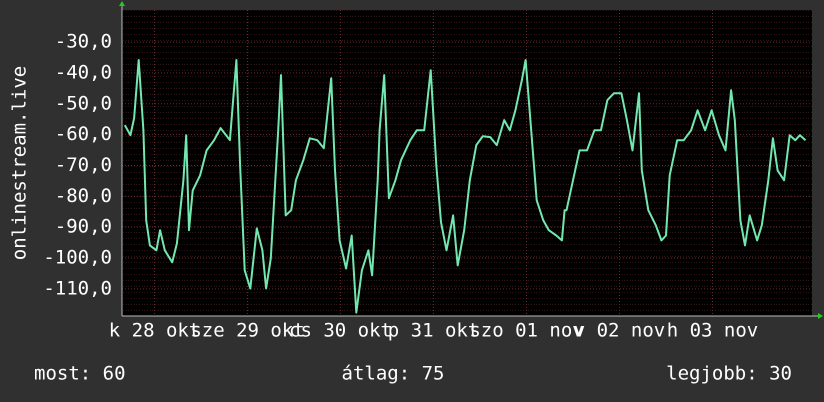 This screenshot has width=824, height=402. I want to click on x-tick-label: h 03 nov, so click(713, 331).